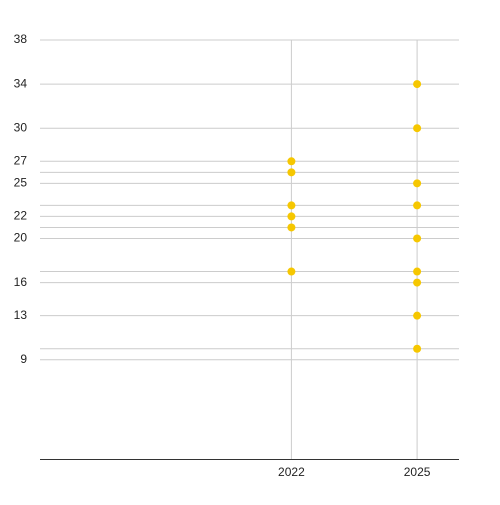 The image size is (500, 505). Describe the element at coordinates (21, 39) in the screenshot. I see `y-tick-label: 38` at that location.